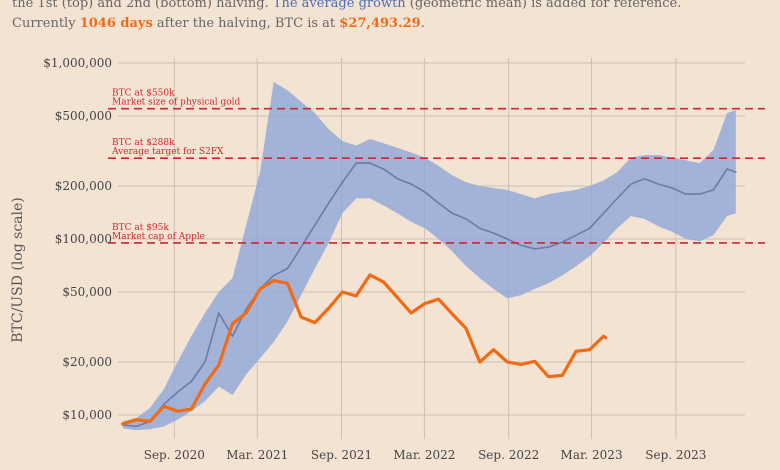 Image resolution: width=780 pixels, height=470 pixels. Describe the element at coordinates (87, 292) in the screenshot. I see `y-tick-label: $50,000` at that location.